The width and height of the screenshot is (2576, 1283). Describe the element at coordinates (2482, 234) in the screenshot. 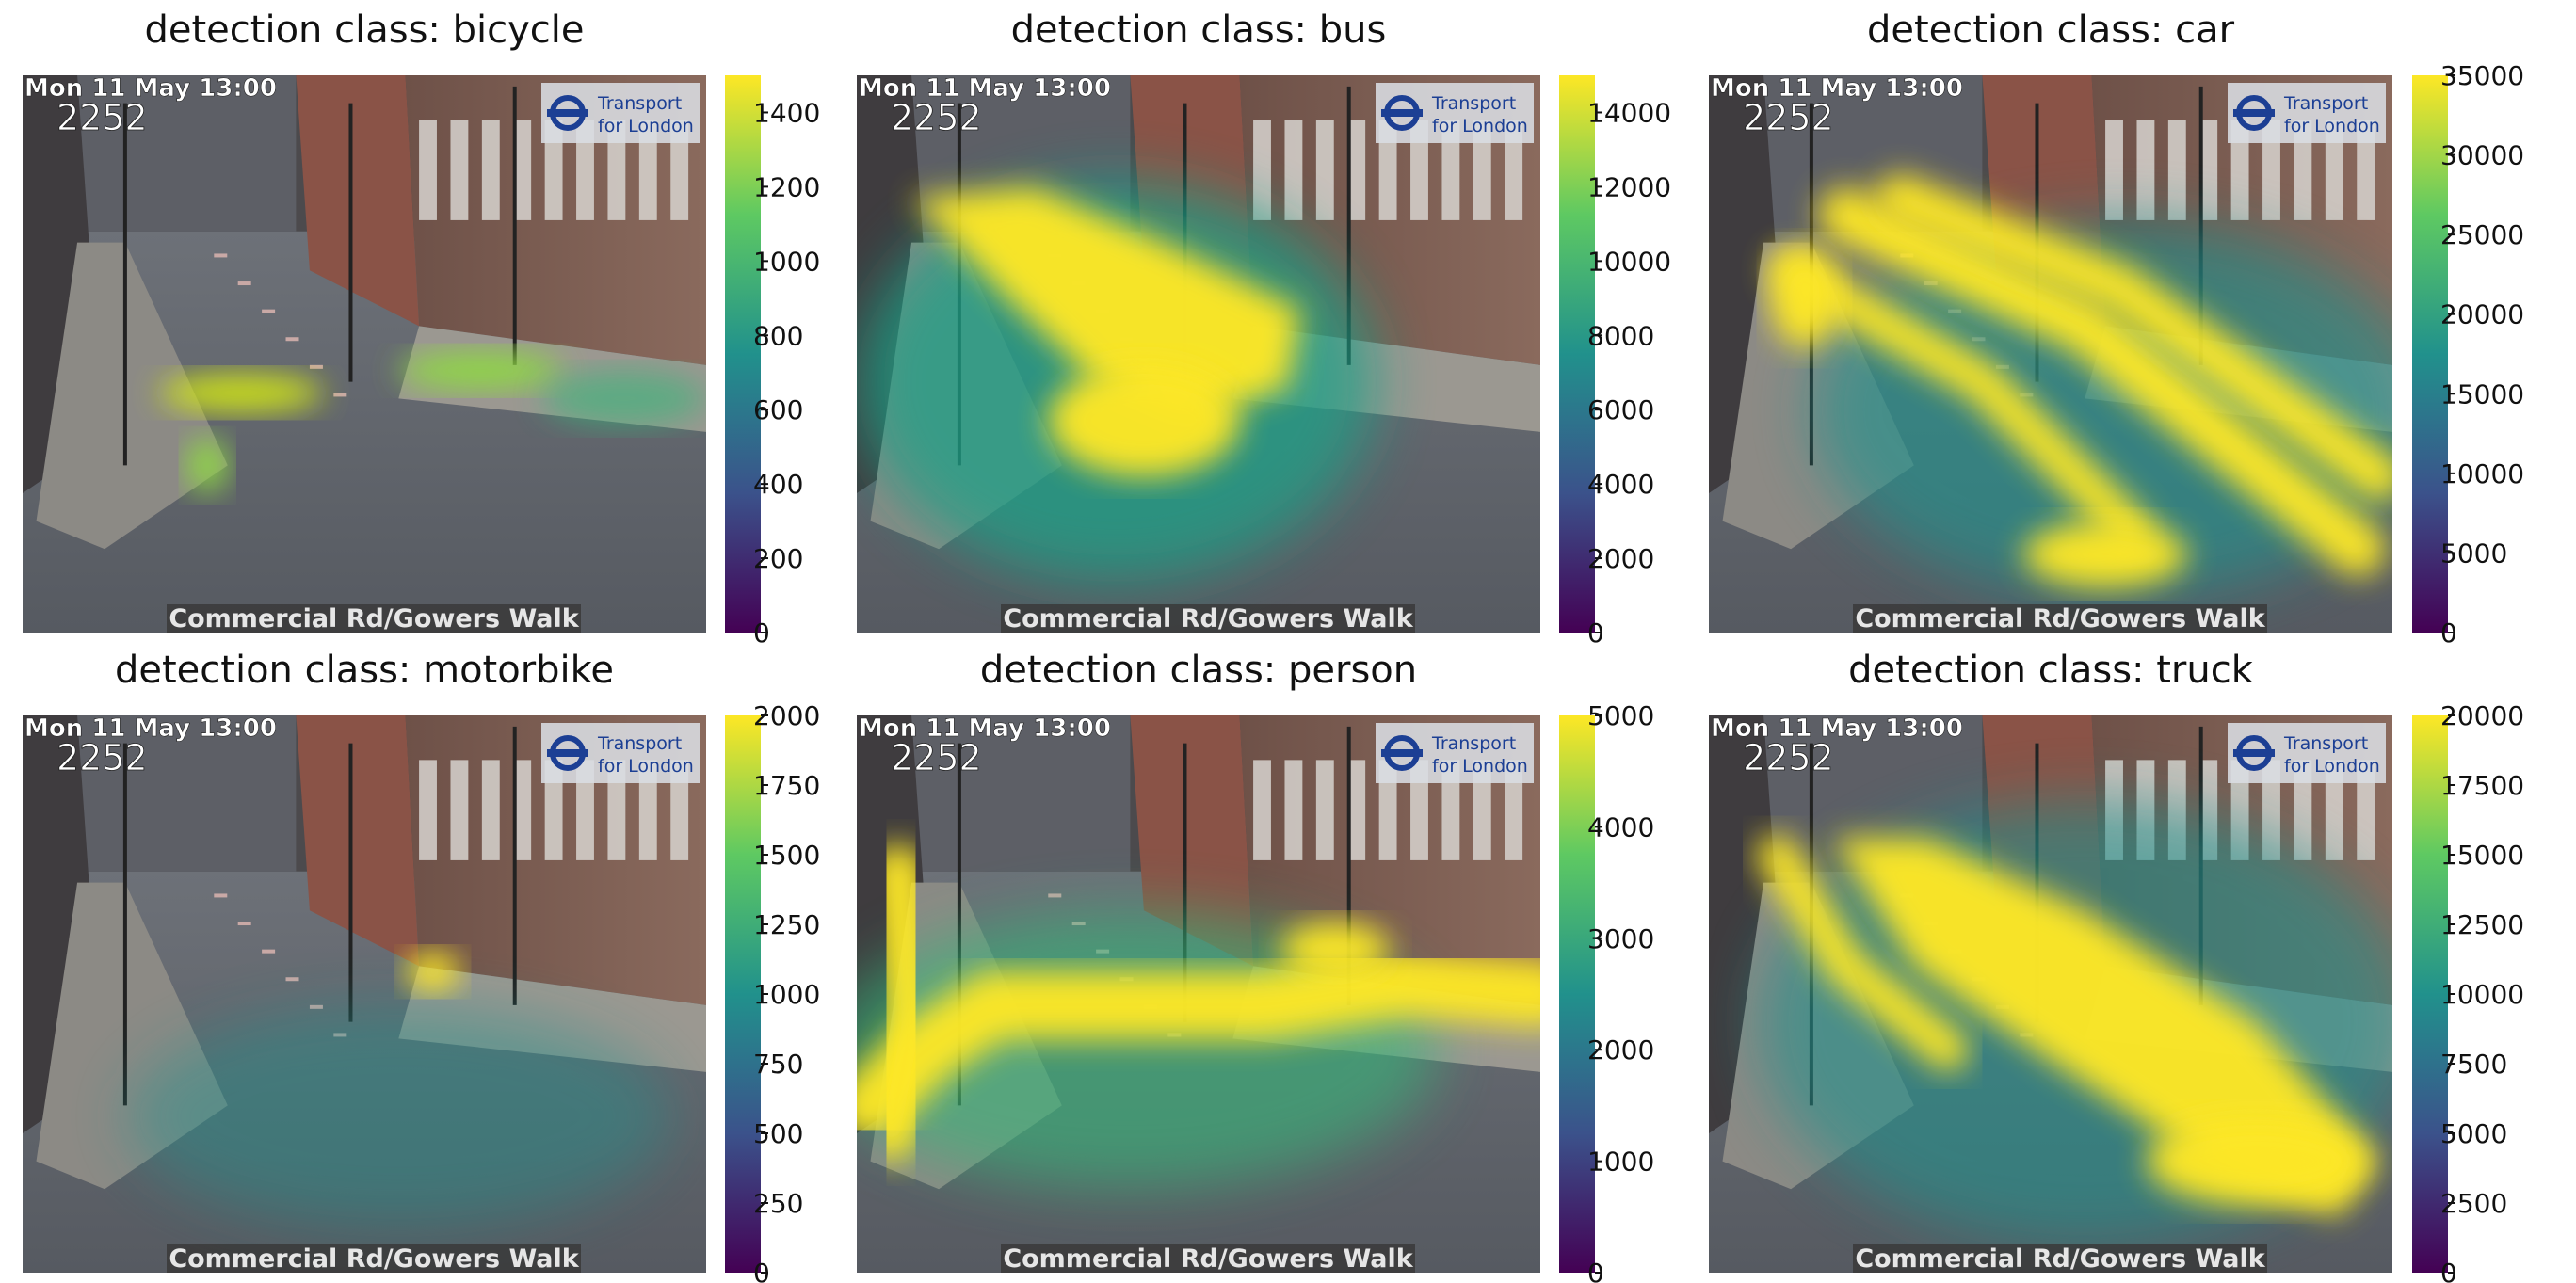

I see `colorbar-tick-label: 25000` at that location.